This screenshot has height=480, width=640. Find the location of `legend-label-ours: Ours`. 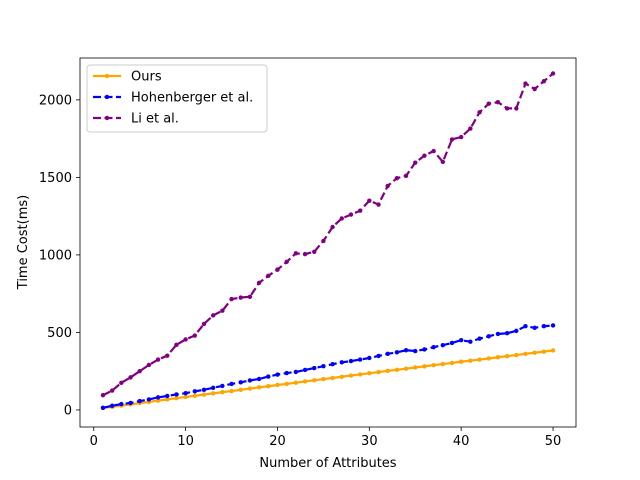

legend-label-ours: Ours is located at coordinates (146, 77).